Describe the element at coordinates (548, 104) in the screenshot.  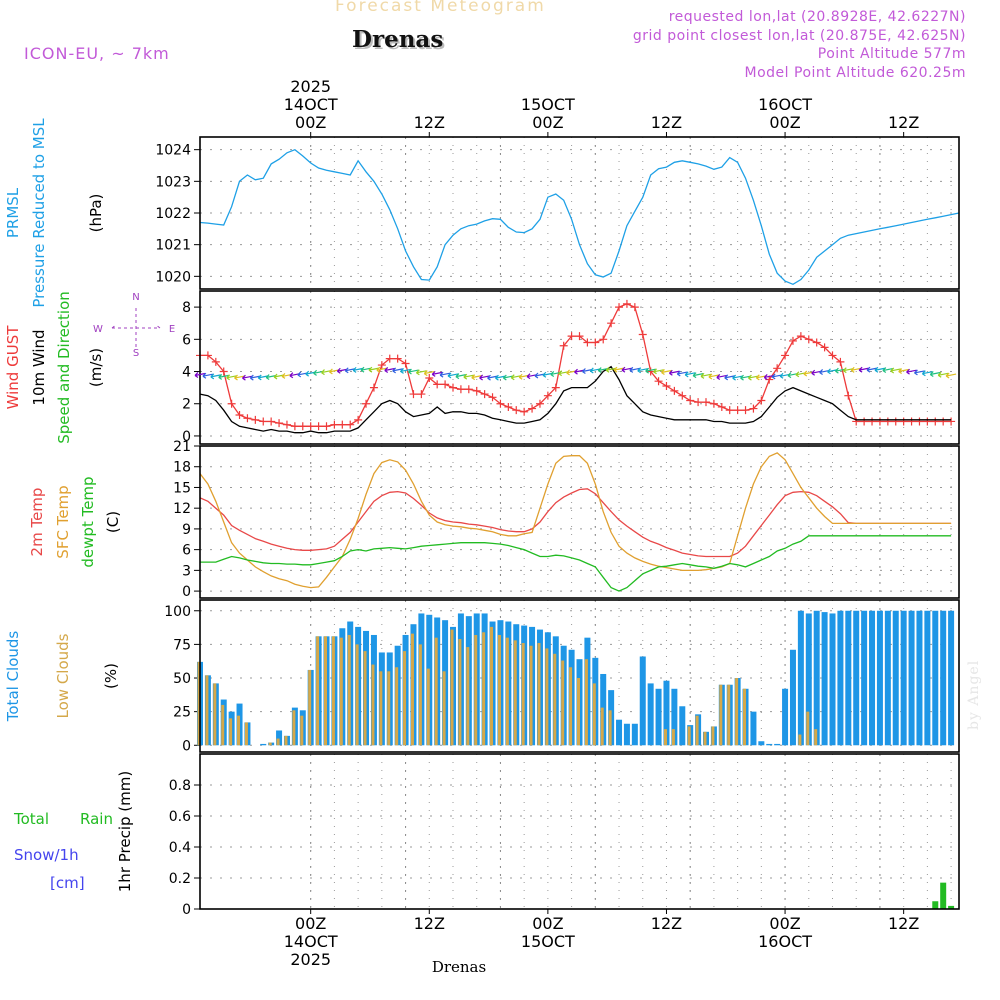
I see `top-time-label: 15OCT` at that location.